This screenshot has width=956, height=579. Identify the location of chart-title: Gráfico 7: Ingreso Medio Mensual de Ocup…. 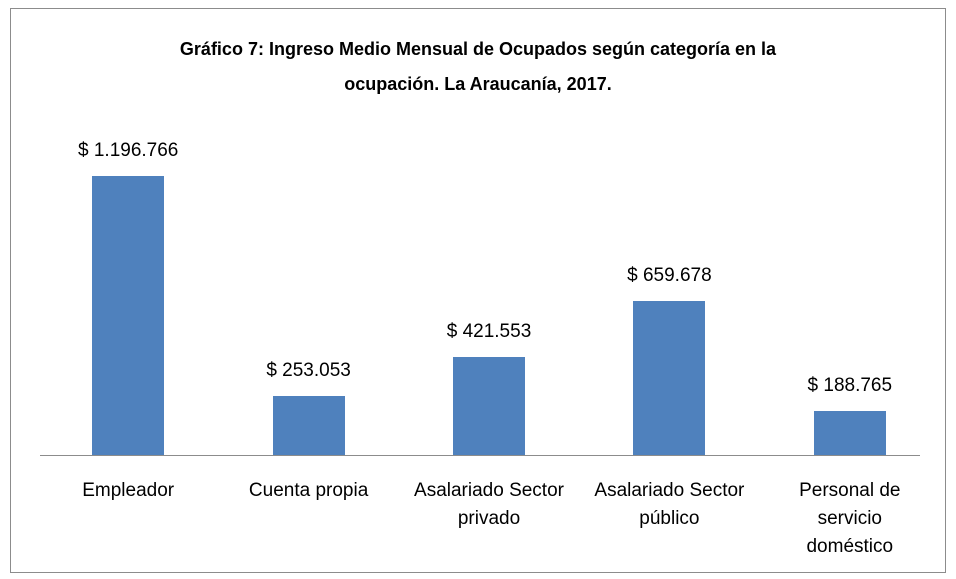
(478, 66).